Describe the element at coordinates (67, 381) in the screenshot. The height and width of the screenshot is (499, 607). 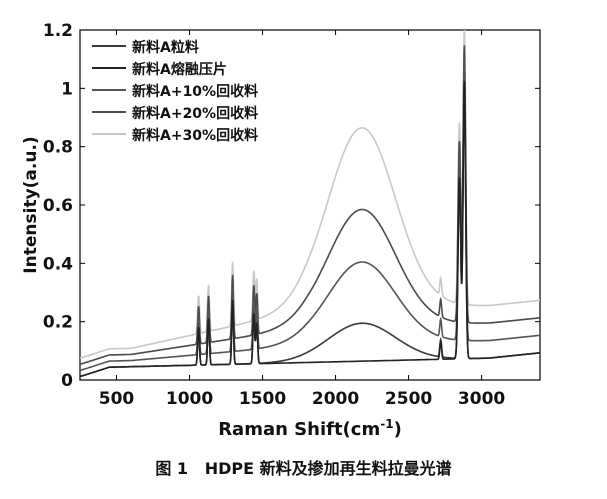
I see `y-tick-label: 0` at that location.